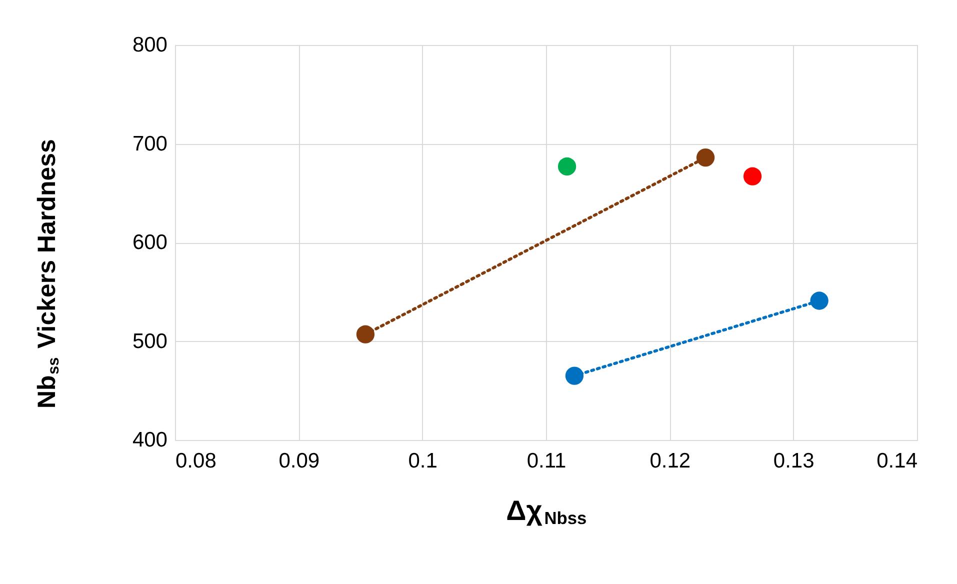  What do you see at coordinates (47, 274) in the screenshot?
I see `y-axis-title: Nbss Vickers Hardness` at bounding box center [47, 274].